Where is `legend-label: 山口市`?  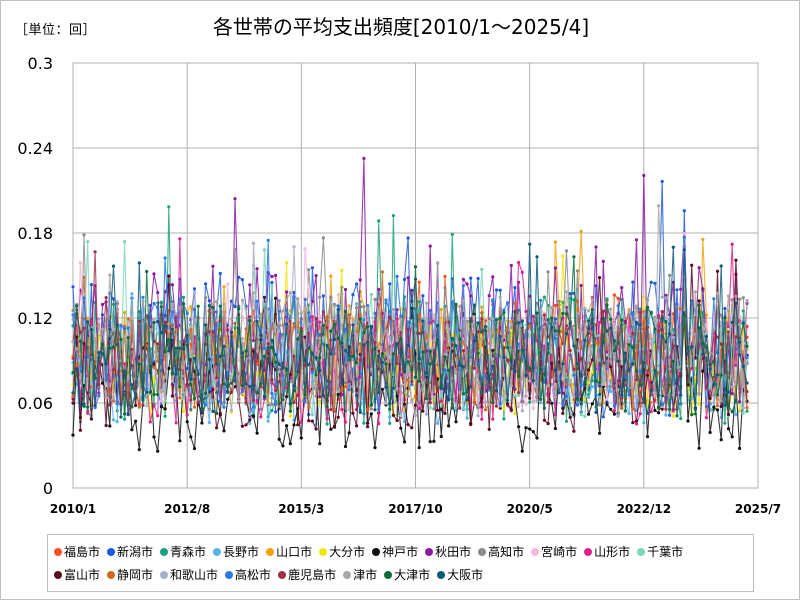 legend-label: 山口市 is located at coordinates (294, 552).